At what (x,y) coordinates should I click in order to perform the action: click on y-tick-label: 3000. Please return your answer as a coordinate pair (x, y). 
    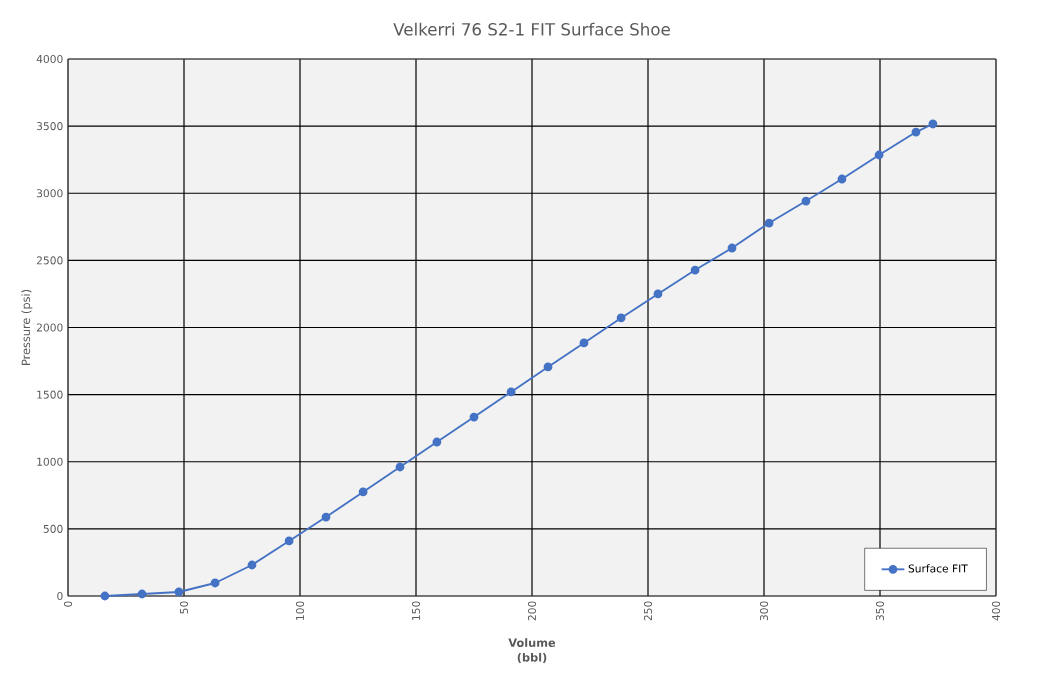
    Looking at the image, I should click on (49, 193).